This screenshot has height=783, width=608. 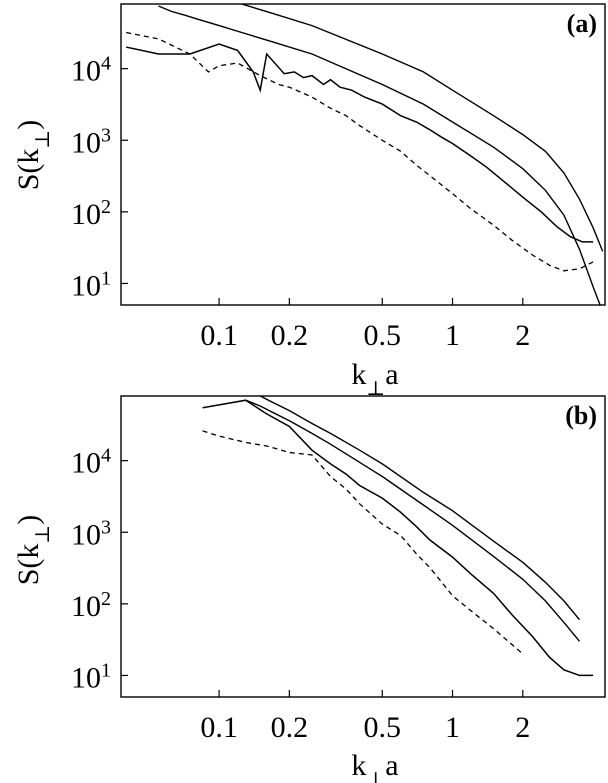 What do you see at coordinates (581, 415) in the screenshot?
I see `panel-label-b: (b)` at bounding box center [581, 415].